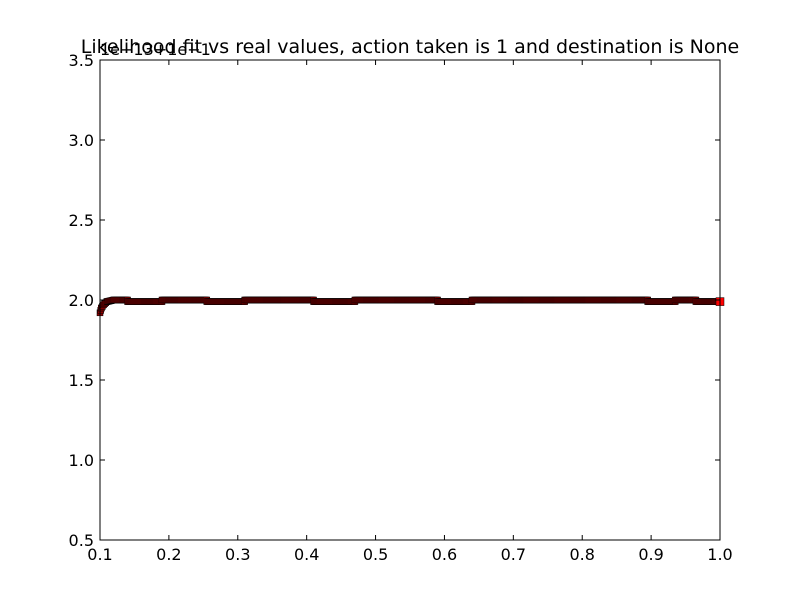 The width and height of the screenshot is (800, 600). Describe the element at coordinates (81, 140) in the screenshot. I see `y-tick-label: 3.0` at that location.